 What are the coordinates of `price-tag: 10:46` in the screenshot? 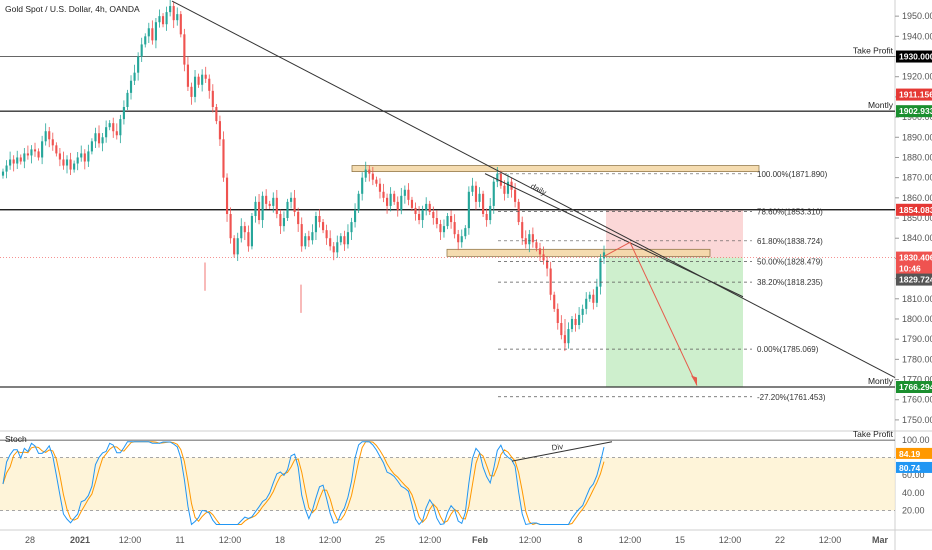 It's located at (910, 269).